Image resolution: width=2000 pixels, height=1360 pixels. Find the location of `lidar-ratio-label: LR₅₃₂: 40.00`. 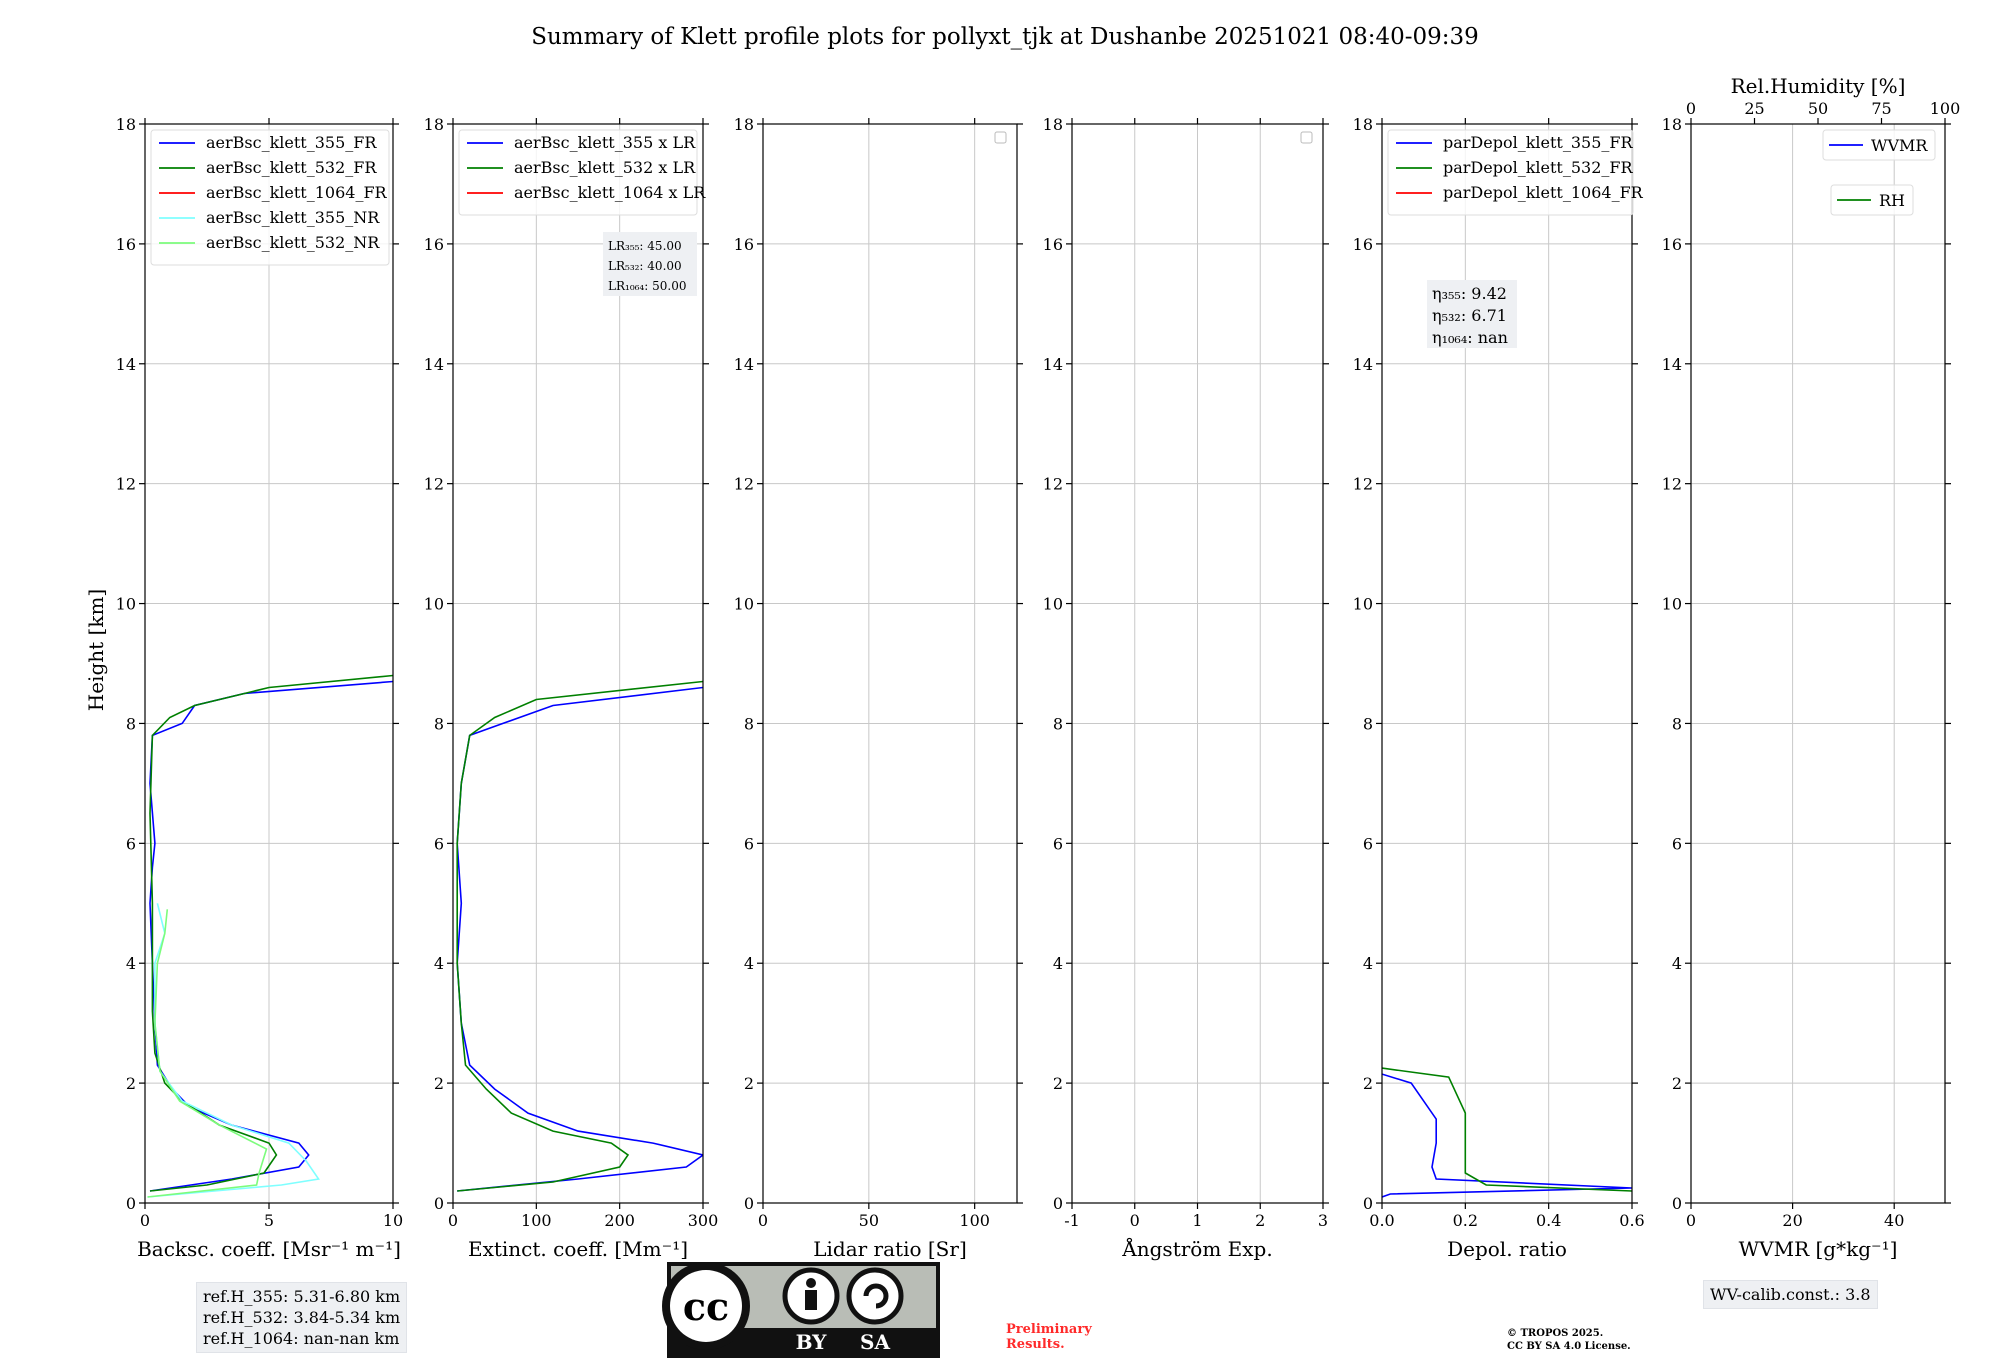

lidar-ratio-label: LR₅₃₂: 40.00 is located at coordinates (645, 266).